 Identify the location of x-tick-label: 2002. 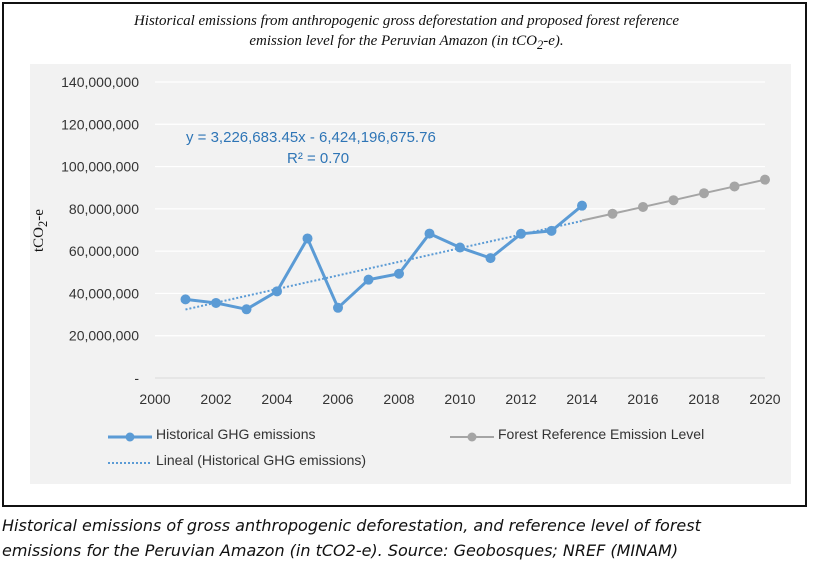
(215, 399).